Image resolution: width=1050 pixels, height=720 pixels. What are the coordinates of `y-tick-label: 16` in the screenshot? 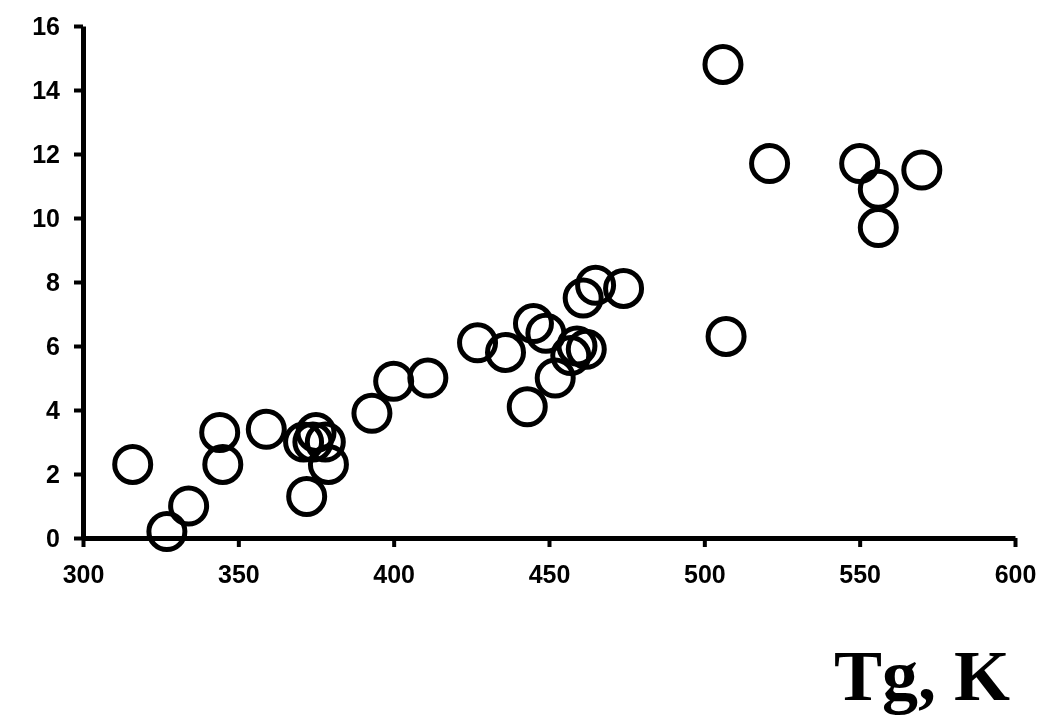 It's located at (46, 25).